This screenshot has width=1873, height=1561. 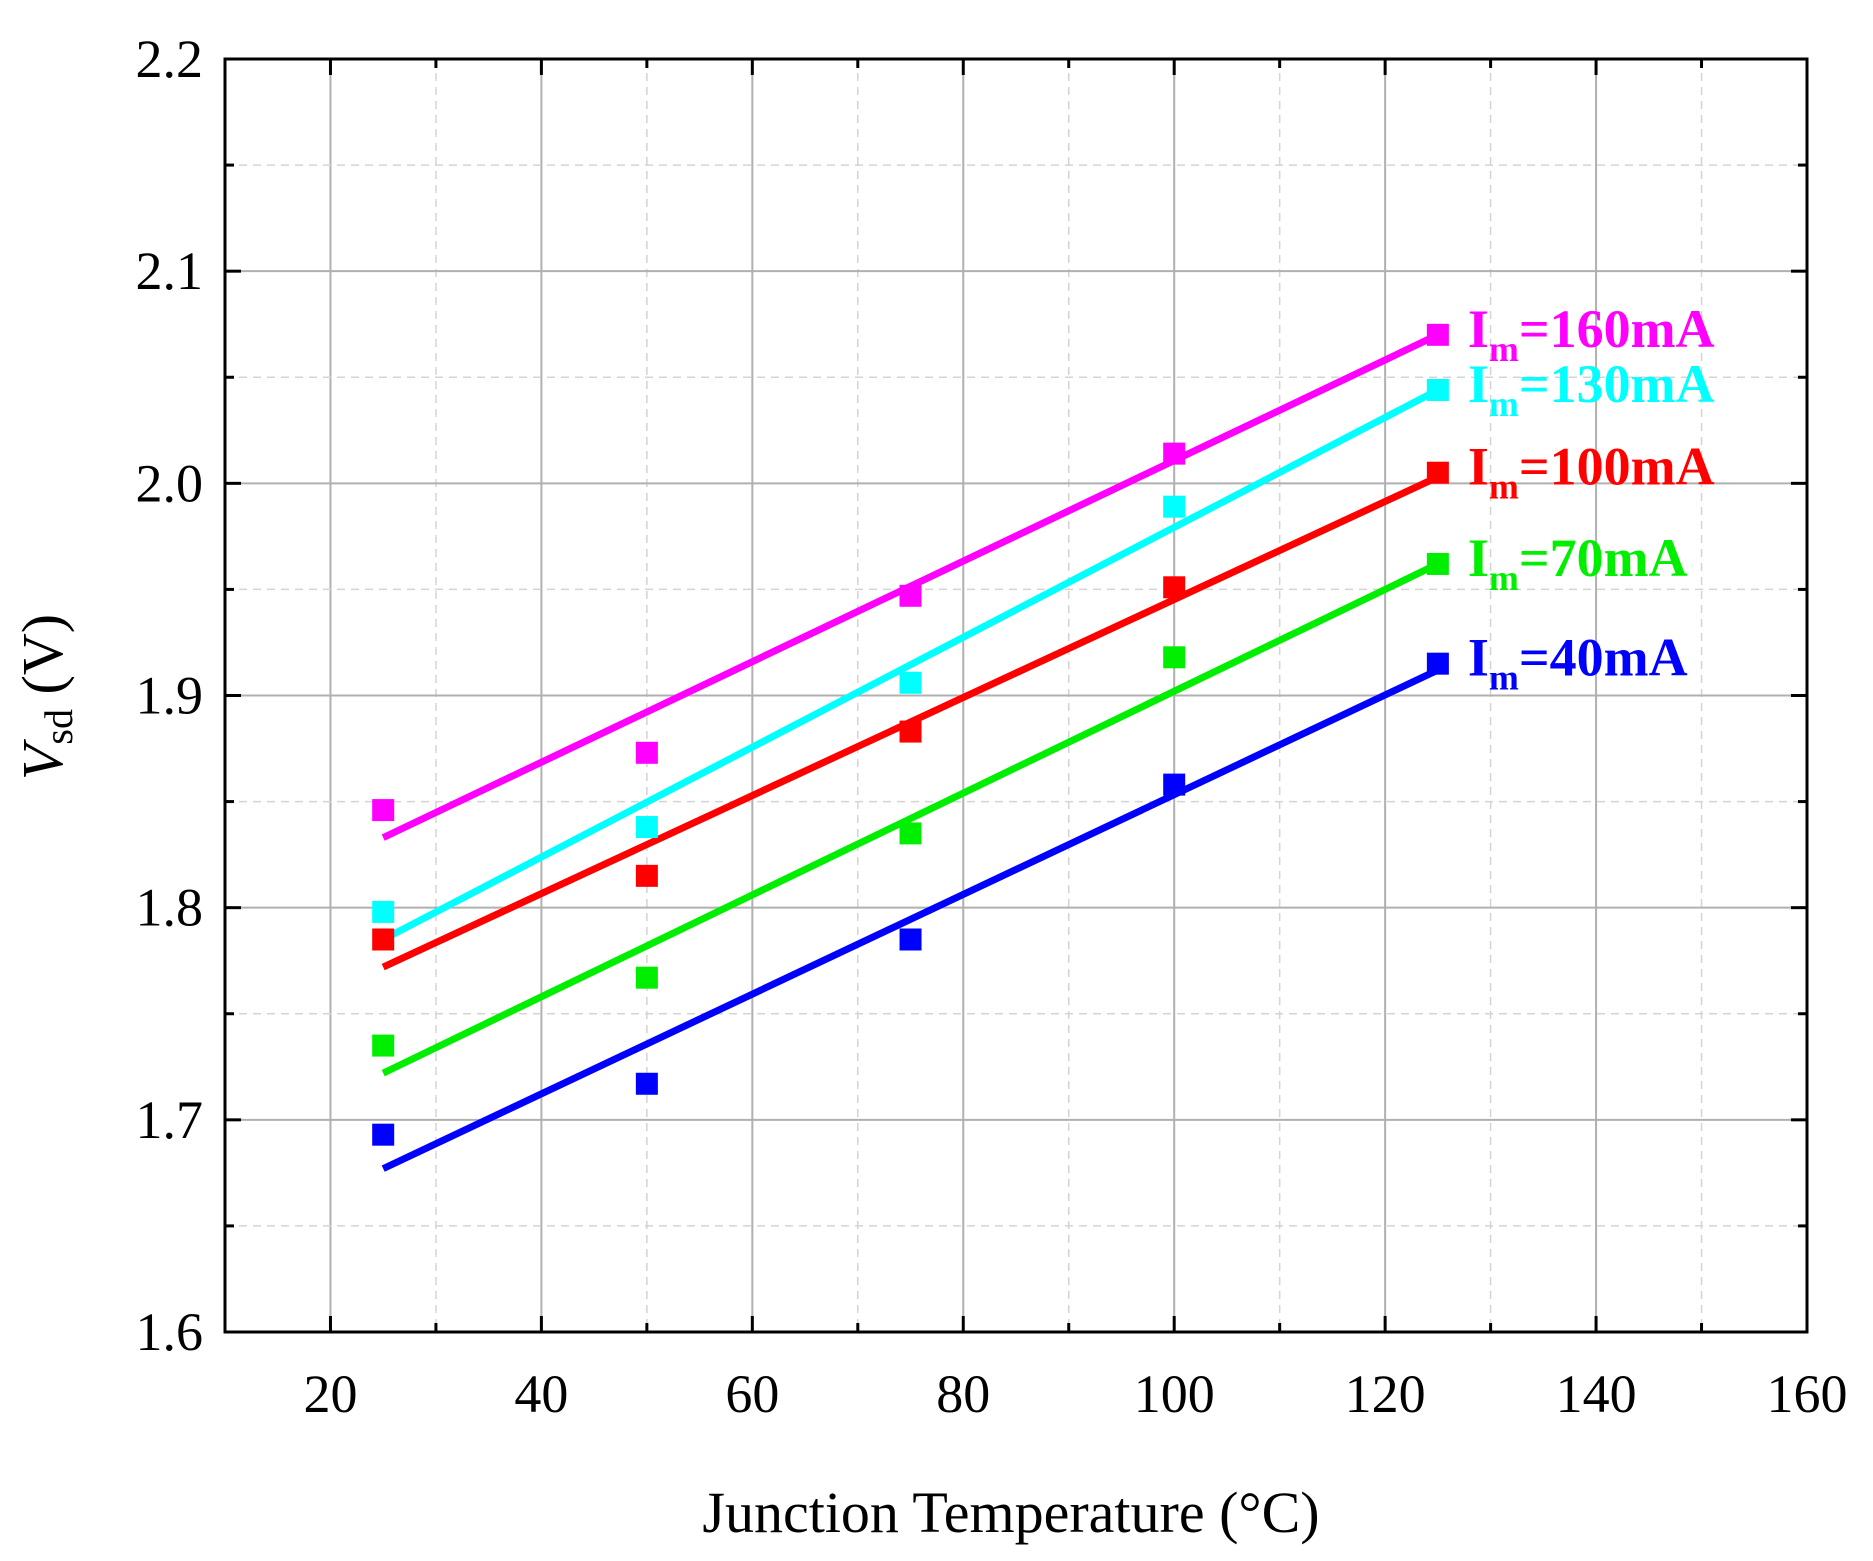 I want to click on y-axis-title: Vsd (V), so click(x=45, y=697).